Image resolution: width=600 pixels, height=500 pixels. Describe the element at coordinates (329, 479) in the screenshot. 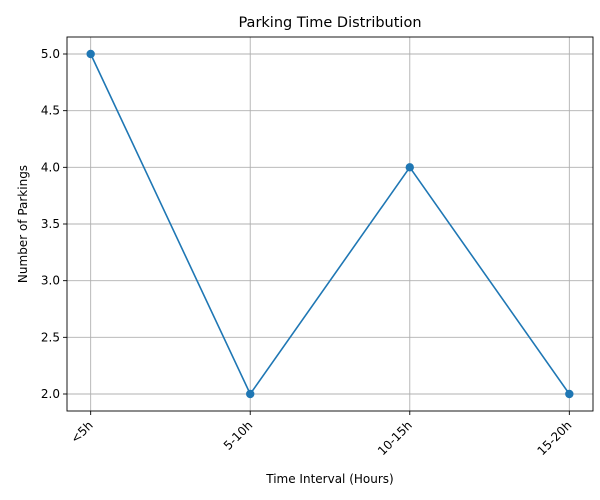

I see `x-axis-title: Time Interval (Hours)` at that location.